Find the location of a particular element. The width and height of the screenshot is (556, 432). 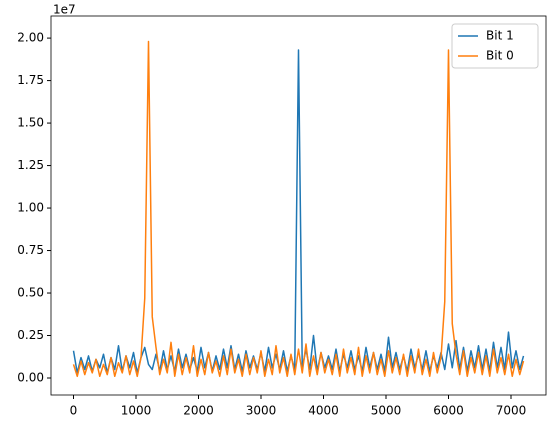

x-tick-label: 5000 is located at coordinates (386, 411).